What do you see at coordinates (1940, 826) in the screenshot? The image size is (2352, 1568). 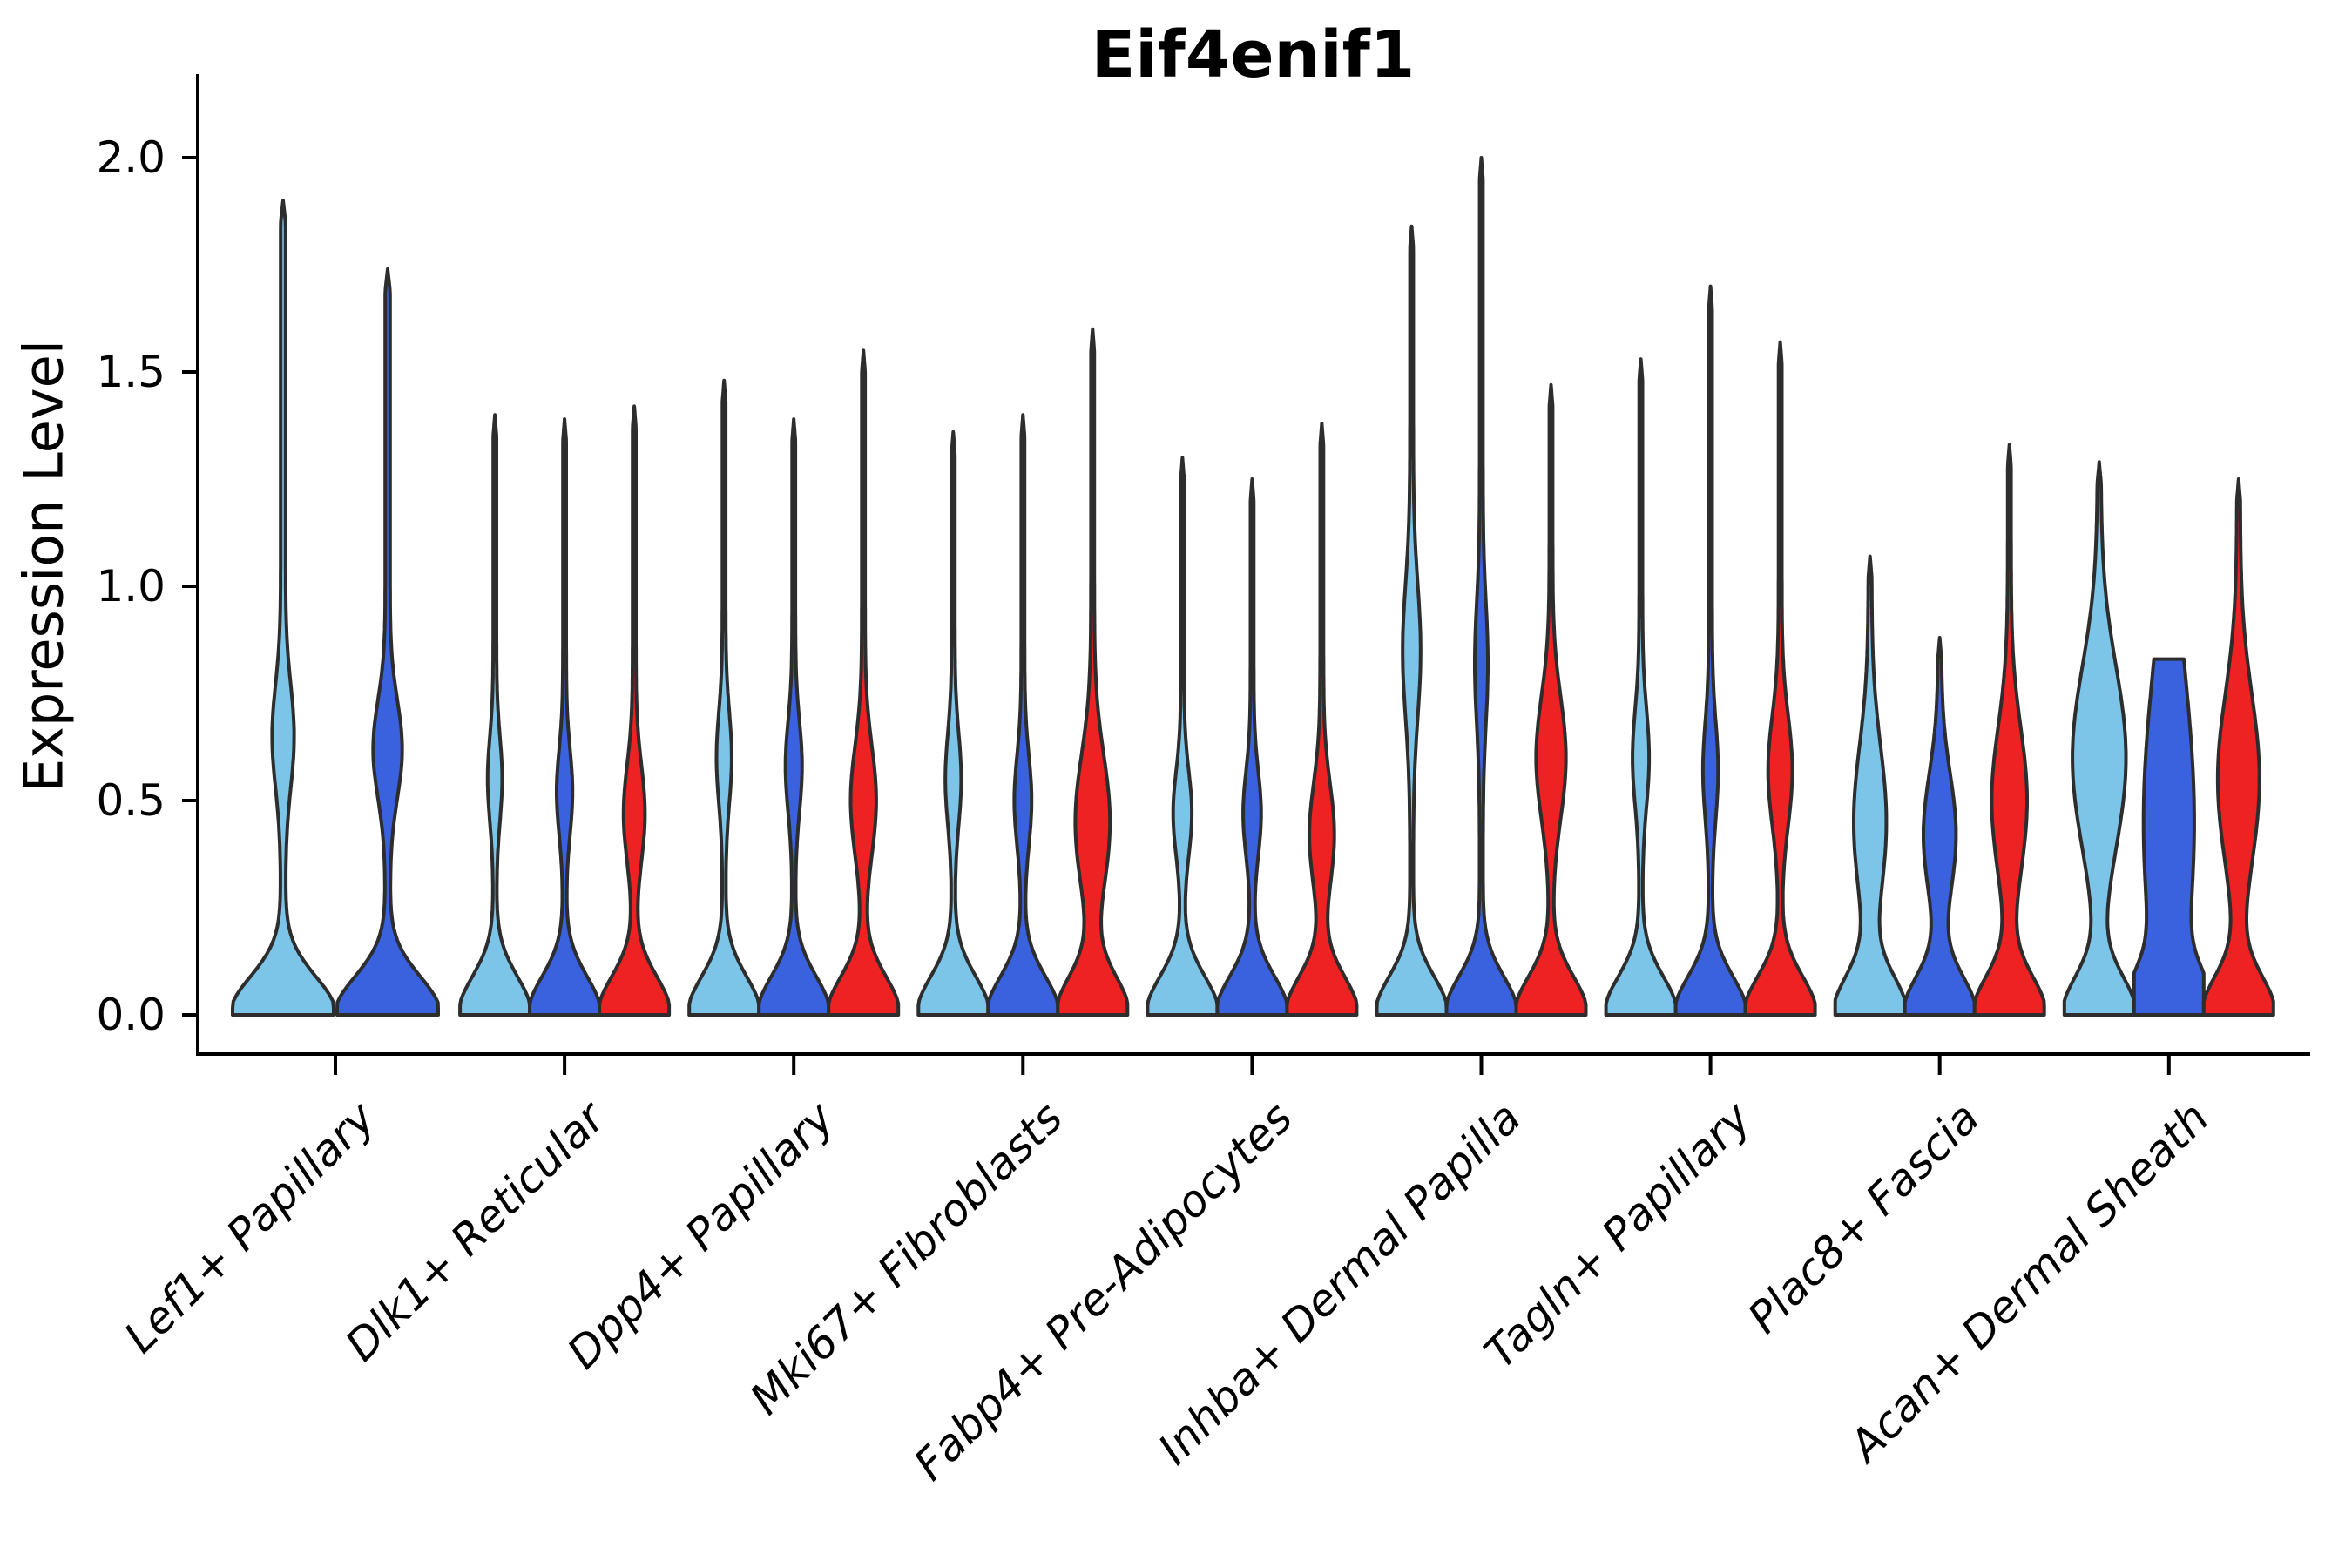 I see `violin-dark_blue-Plac8+` at bounding box center [1940, 826].